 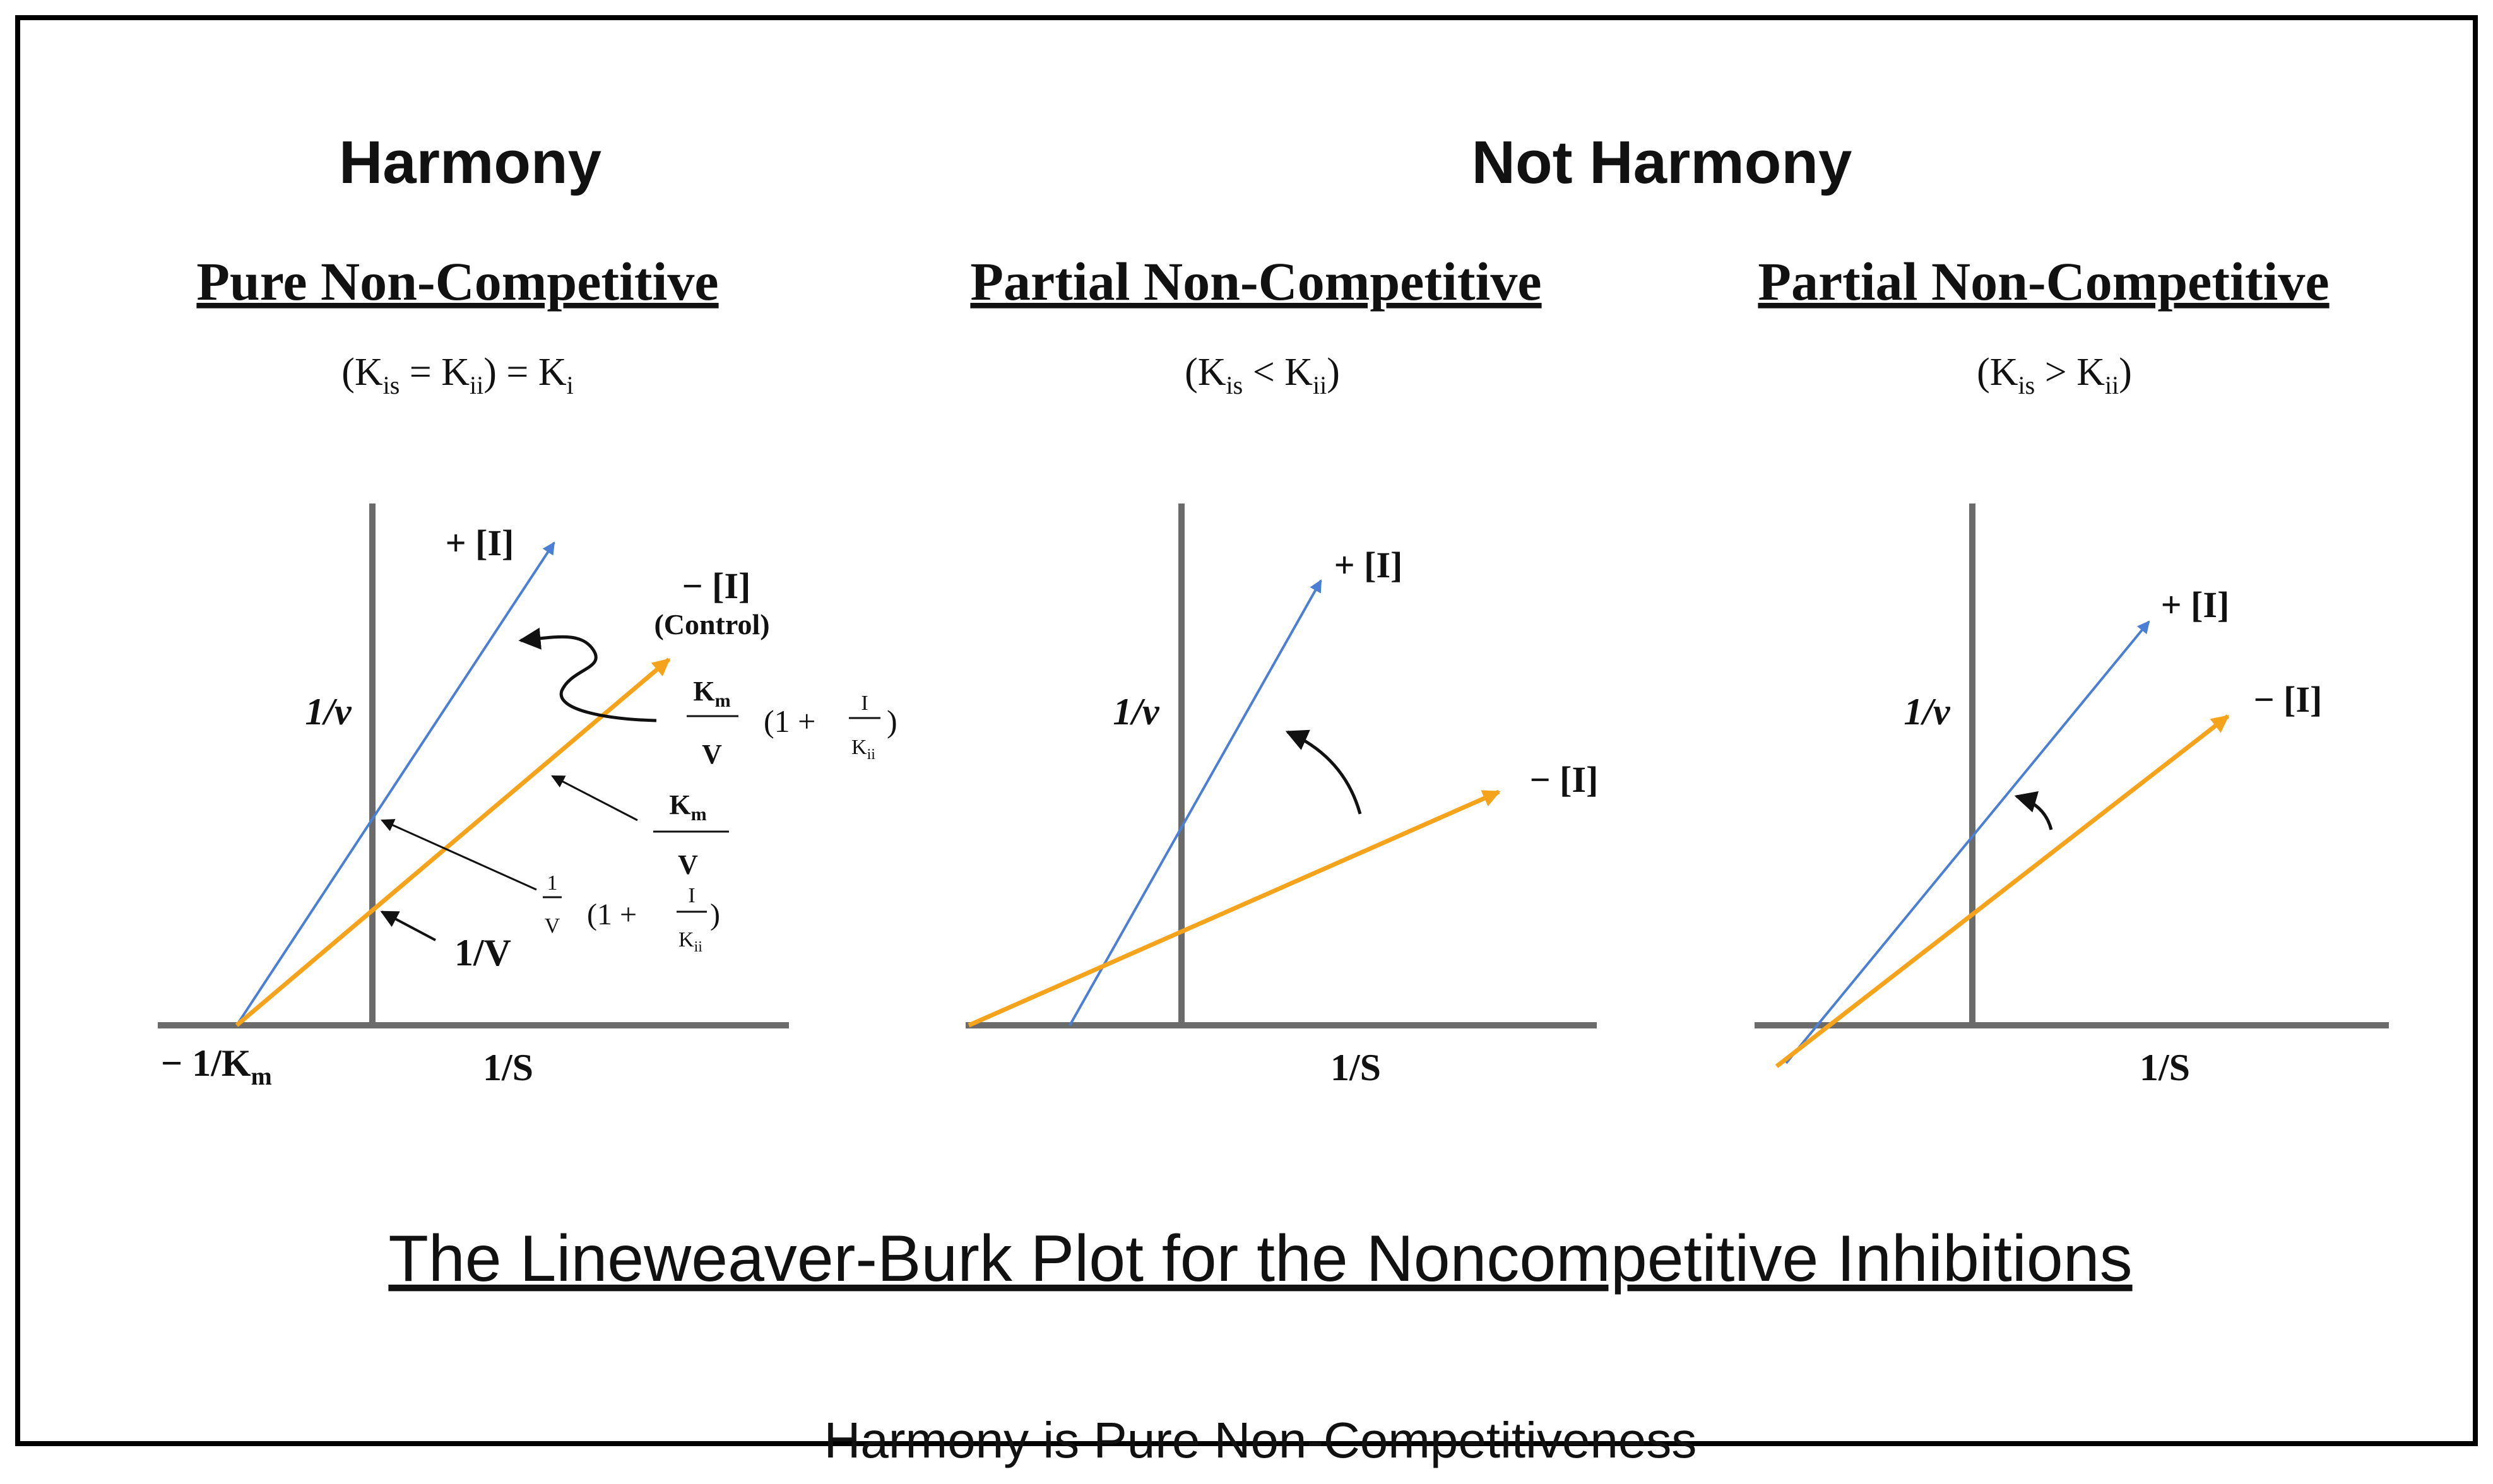 I want to click on panel-1-intercept-inhibited-formula: 1 V (1 + I Kii ), so click(x=631, y=913).